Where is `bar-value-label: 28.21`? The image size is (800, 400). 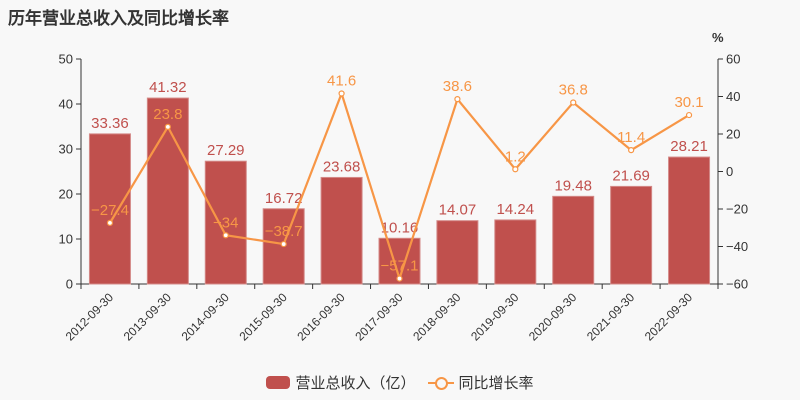 bar-value-label: 28.21 is located at coordinates (689, 146).